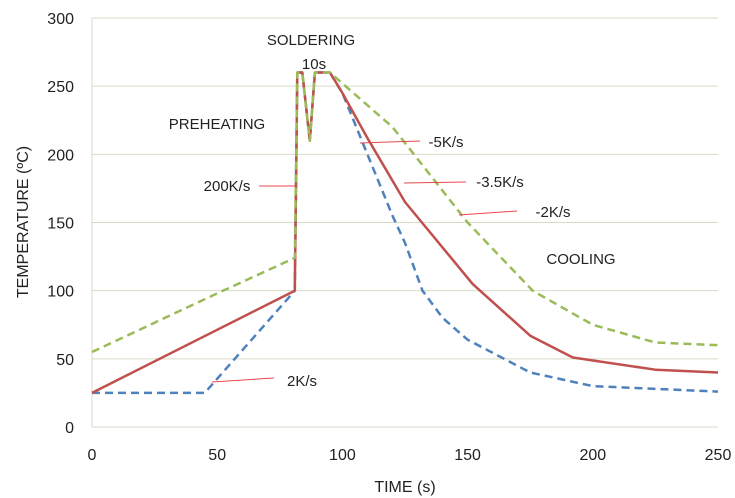 The height and width of the screenshot is (498, 735). Describe the element at coordinates (718, 455) in the screenshot. I see `x-tick-label-250: 250` at that location.